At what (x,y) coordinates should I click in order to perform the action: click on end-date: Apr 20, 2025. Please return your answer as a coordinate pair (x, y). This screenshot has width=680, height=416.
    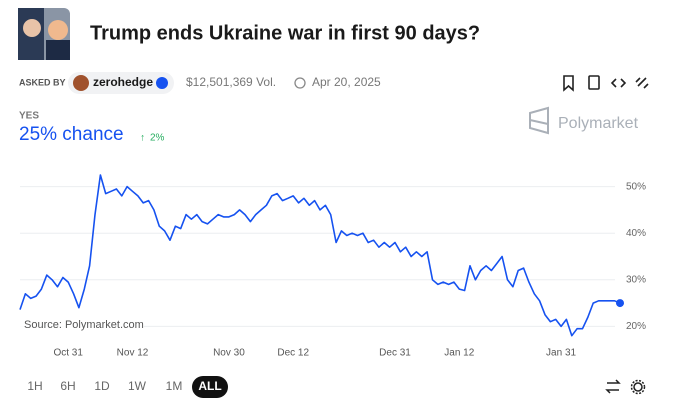
    Looking at the image, I should click on (346, 82).